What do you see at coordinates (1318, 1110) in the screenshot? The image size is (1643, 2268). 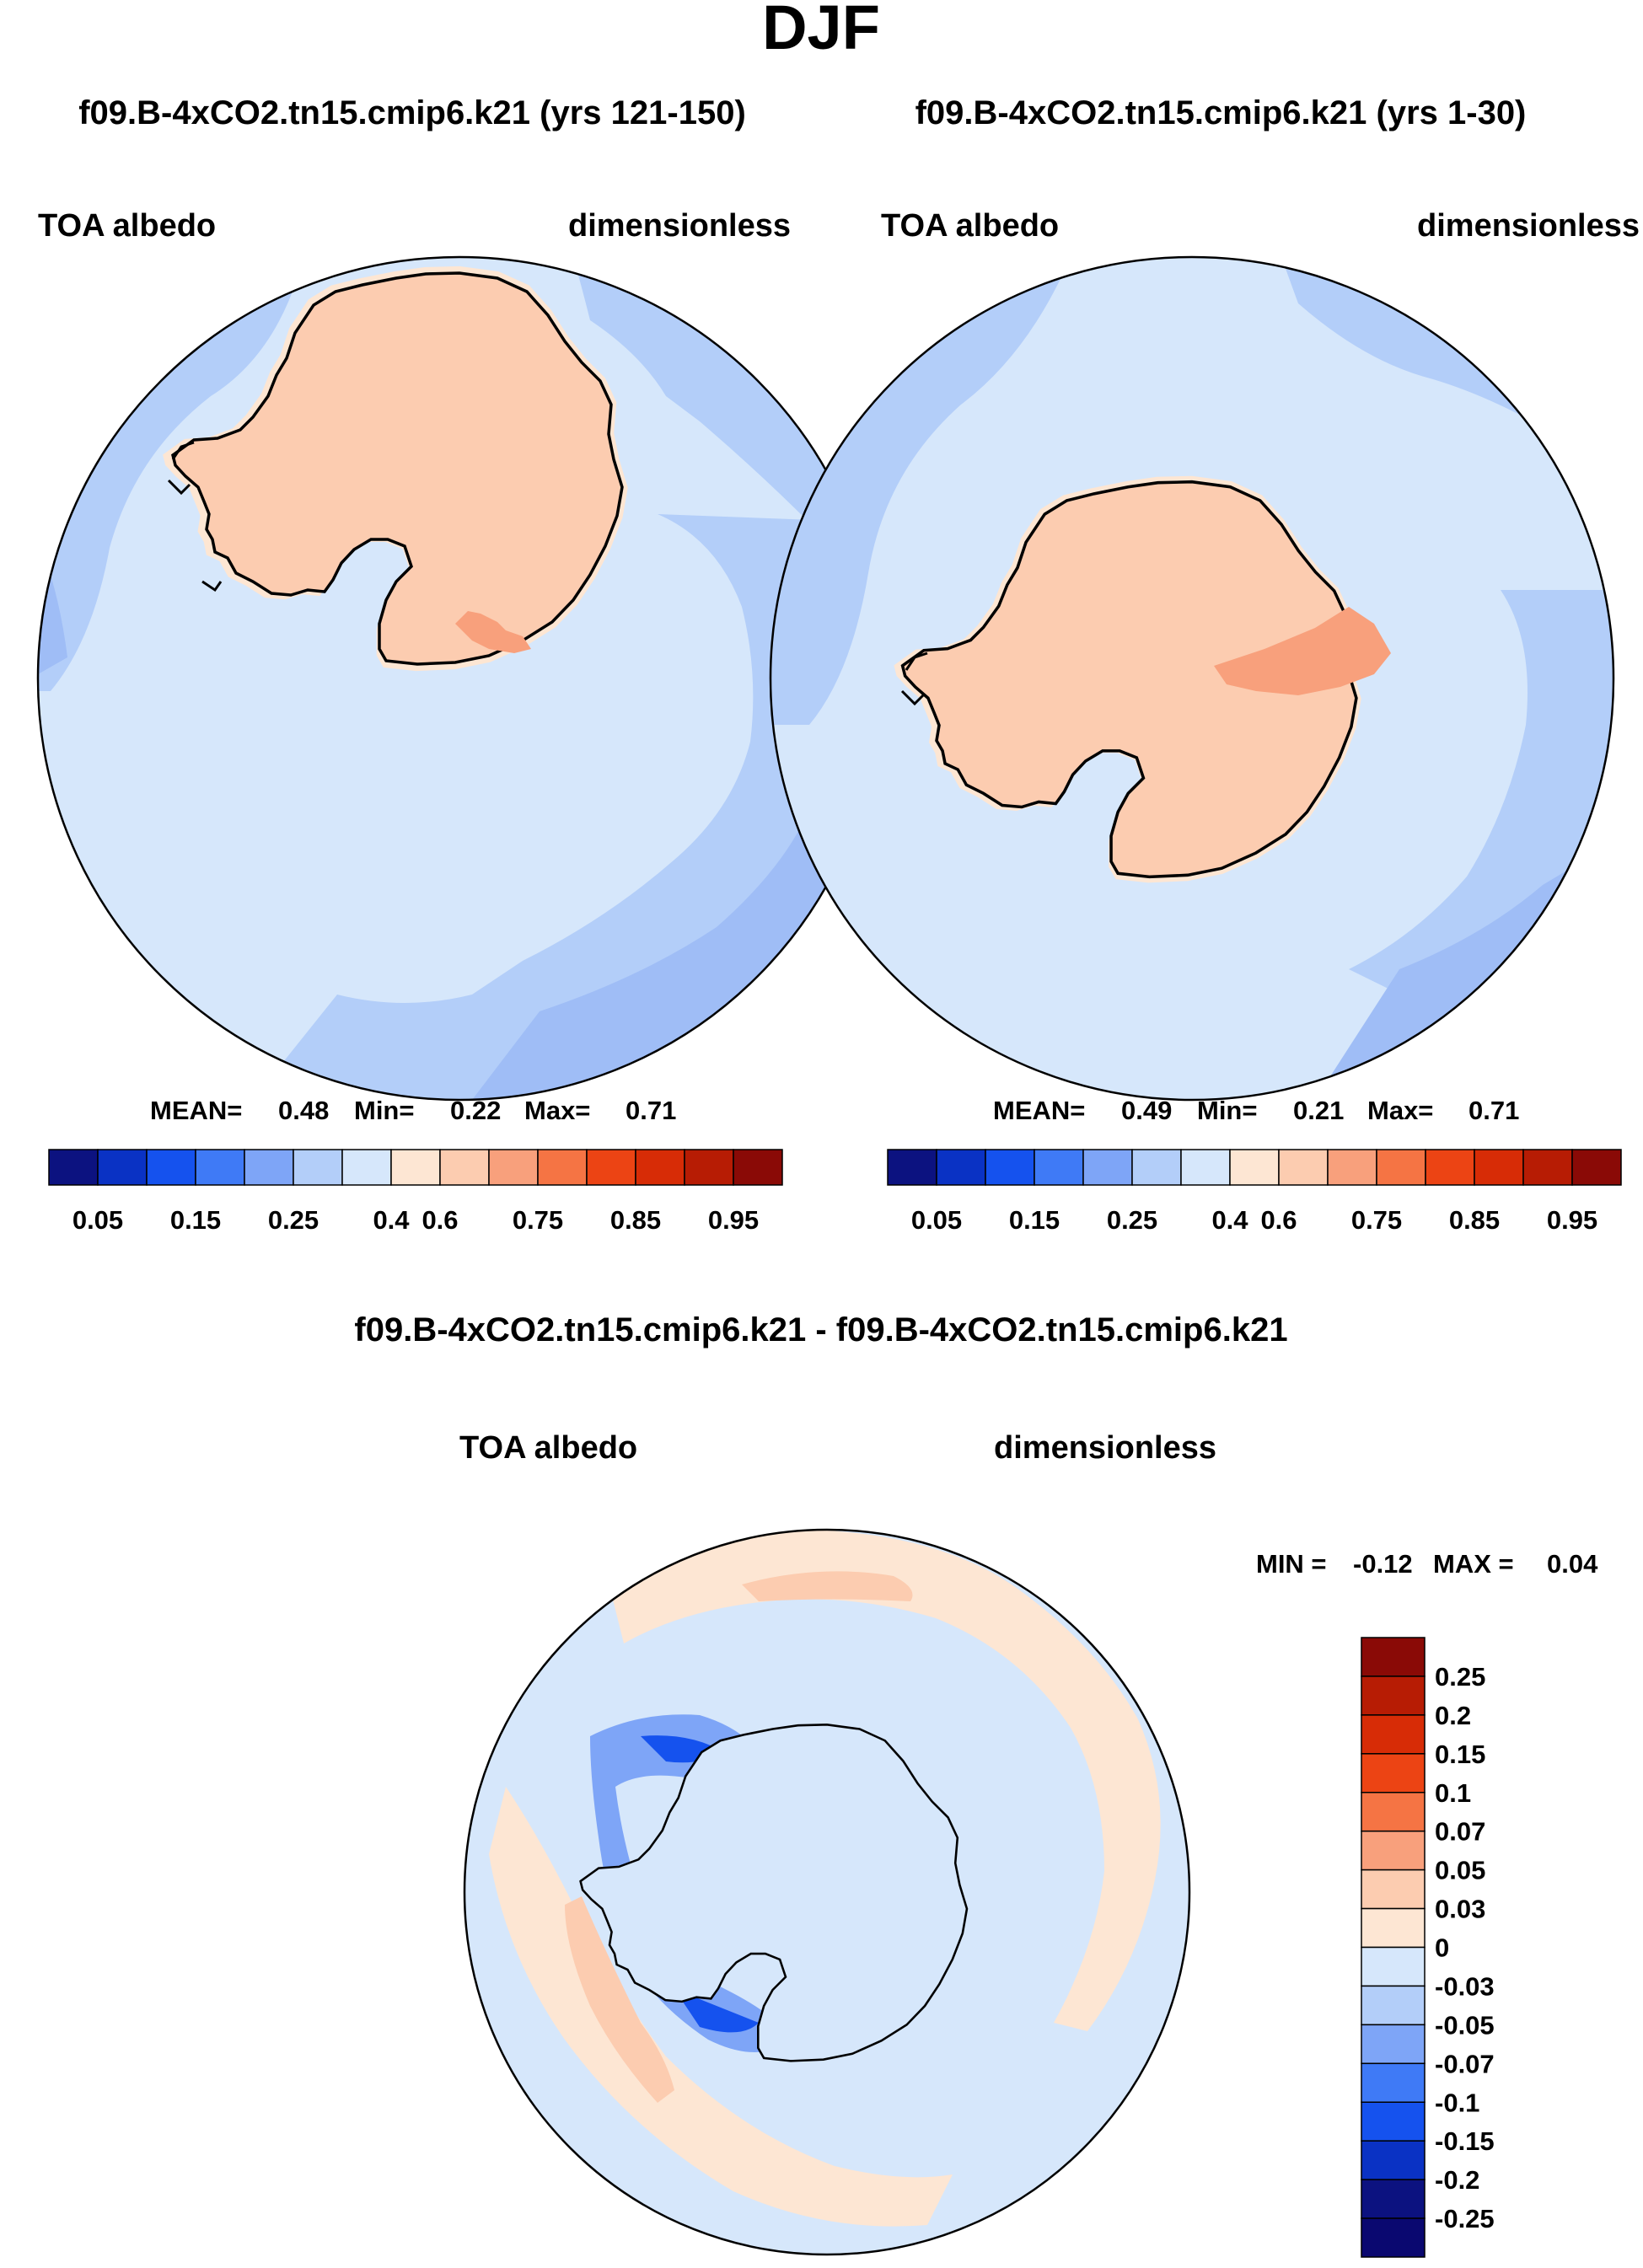 I see `stat-min-value: 0.21` at bounding box center [1318, 1110].